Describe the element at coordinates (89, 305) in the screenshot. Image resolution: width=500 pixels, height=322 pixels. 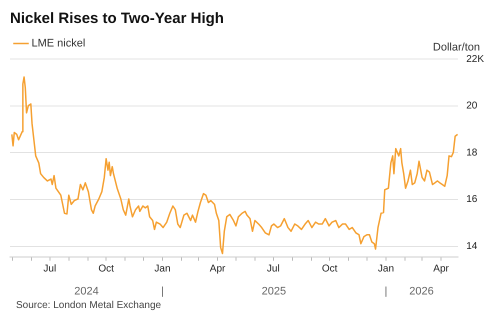
I see `source-note: Source: London Metal Exchange` at that location.